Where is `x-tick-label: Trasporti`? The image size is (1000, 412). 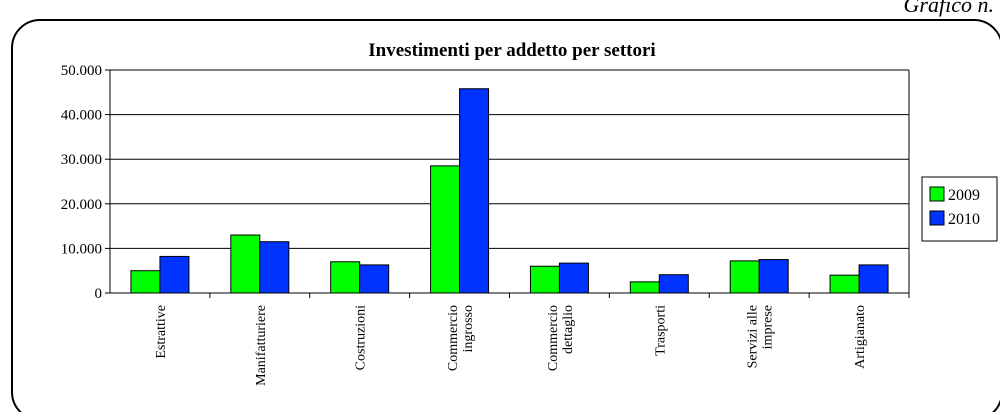 x-tick-label: Trasporti is located at coordinates (660, 330).